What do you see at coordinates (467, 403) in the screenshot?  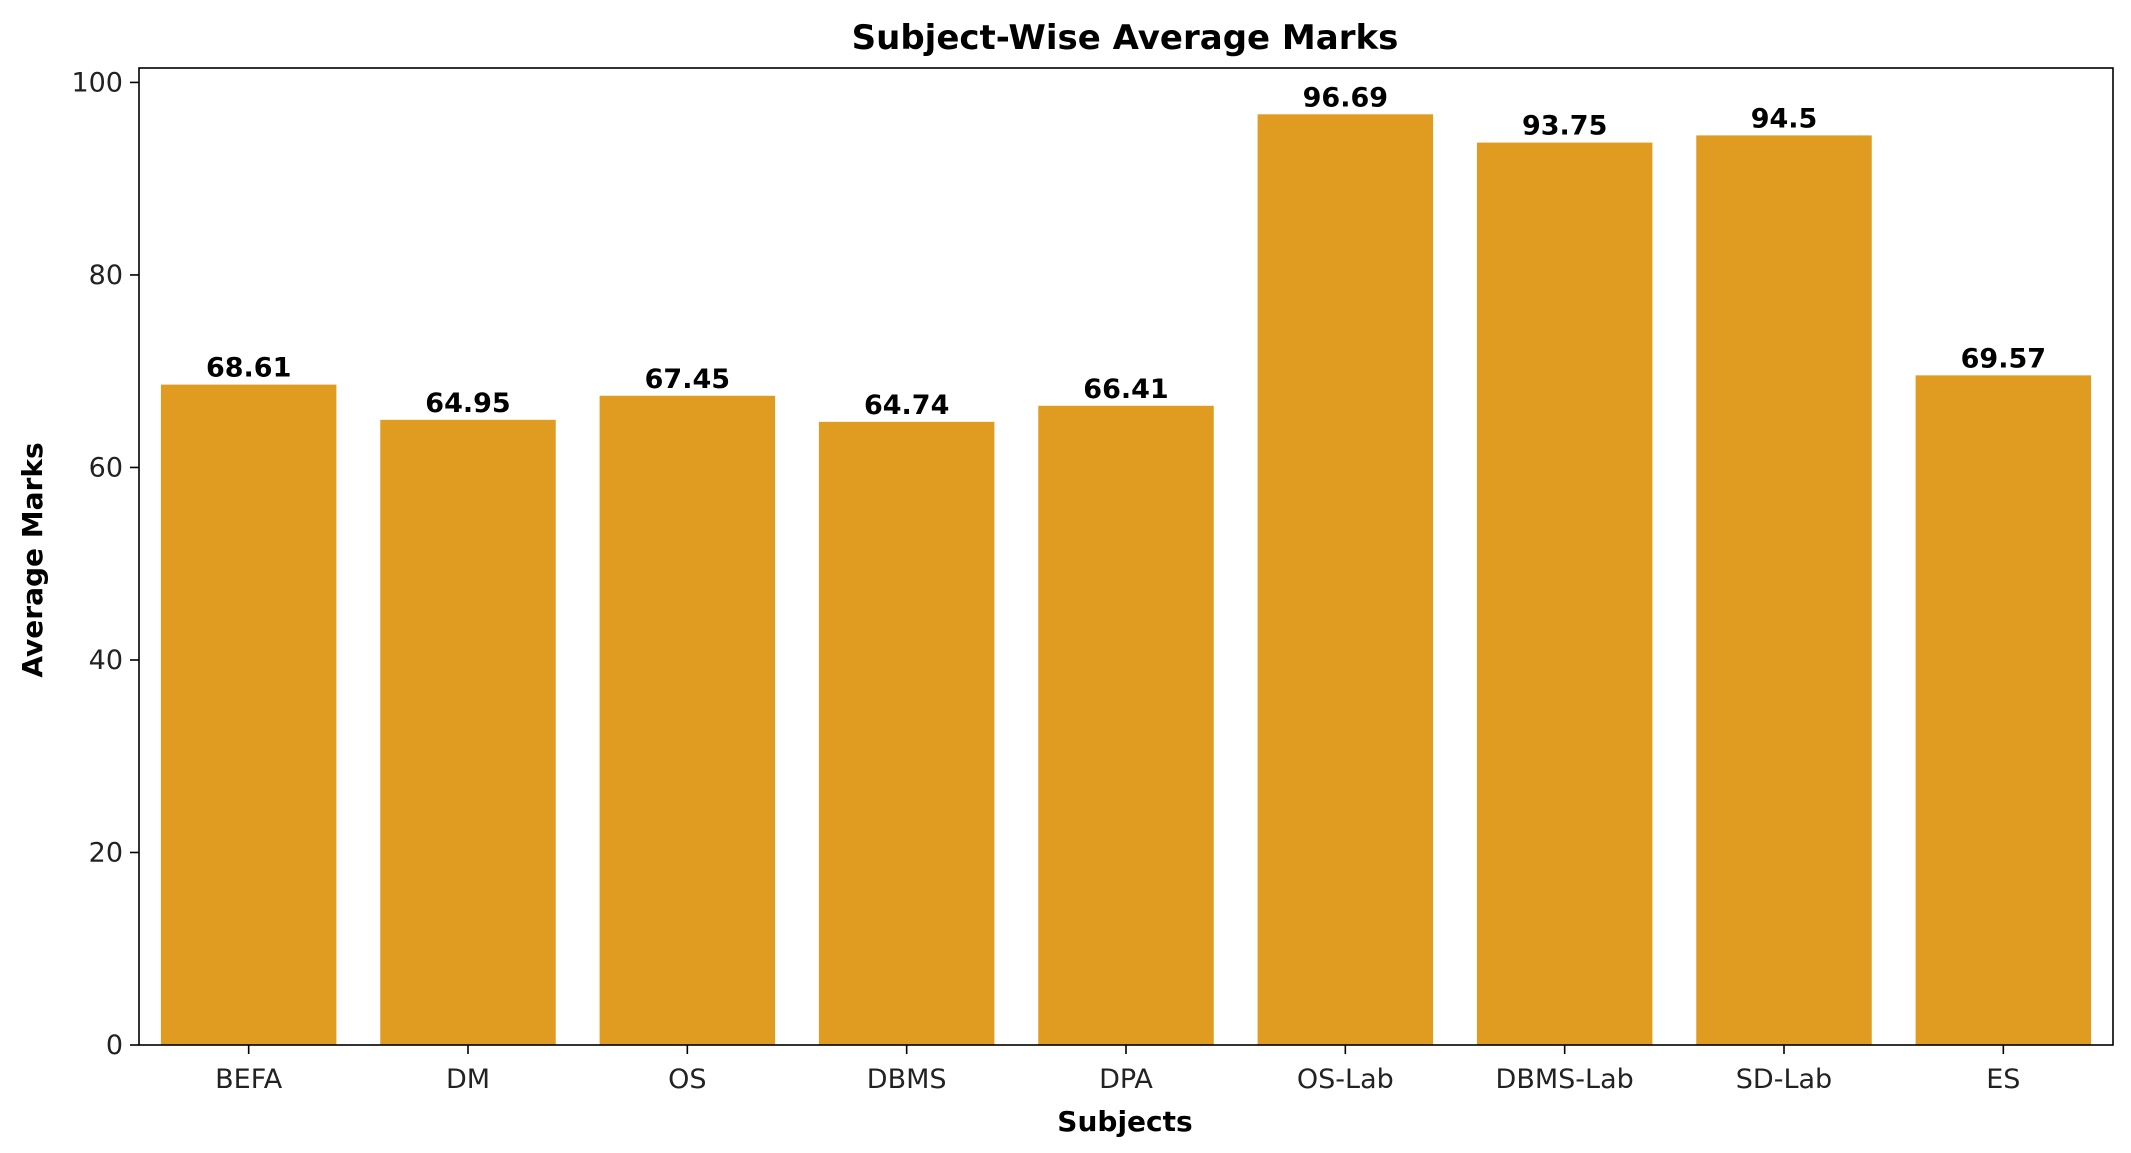 I see `data-label: 64.95` at bounding box center [467, 403].